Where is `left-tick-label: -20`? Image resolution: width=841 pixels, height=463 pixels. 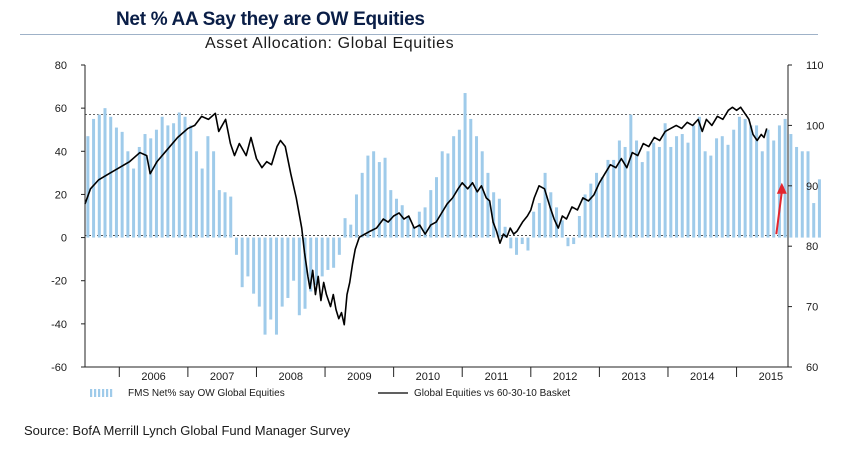
left-tick-label: -20 is located at coordinates (59, 282).